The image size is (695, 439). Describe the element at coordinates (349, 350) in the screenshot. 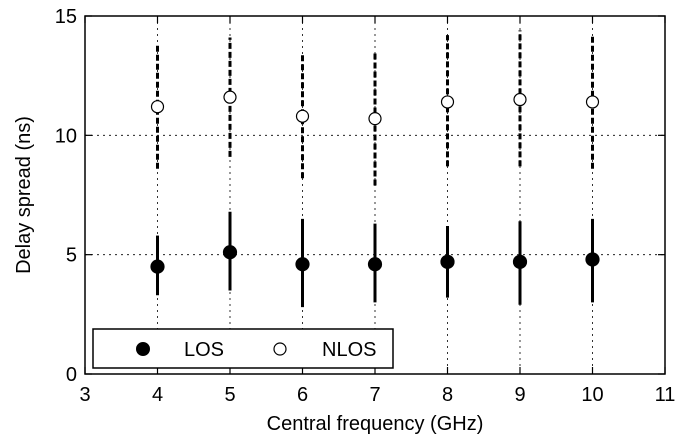

I see `legend-label-nlos: NLOS` at that location.